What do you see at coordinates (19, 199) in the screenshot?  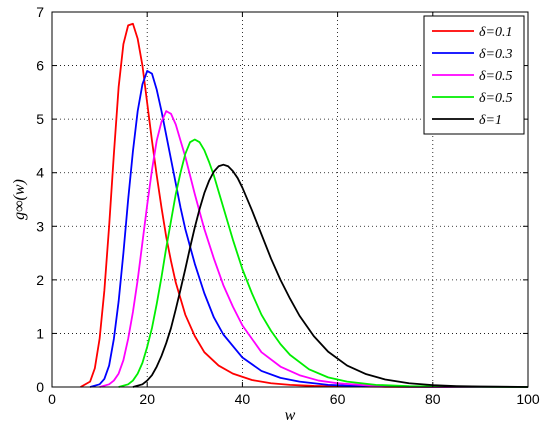 I see `y-axis-label: g∞(w)` at bounding box center [19, 199].